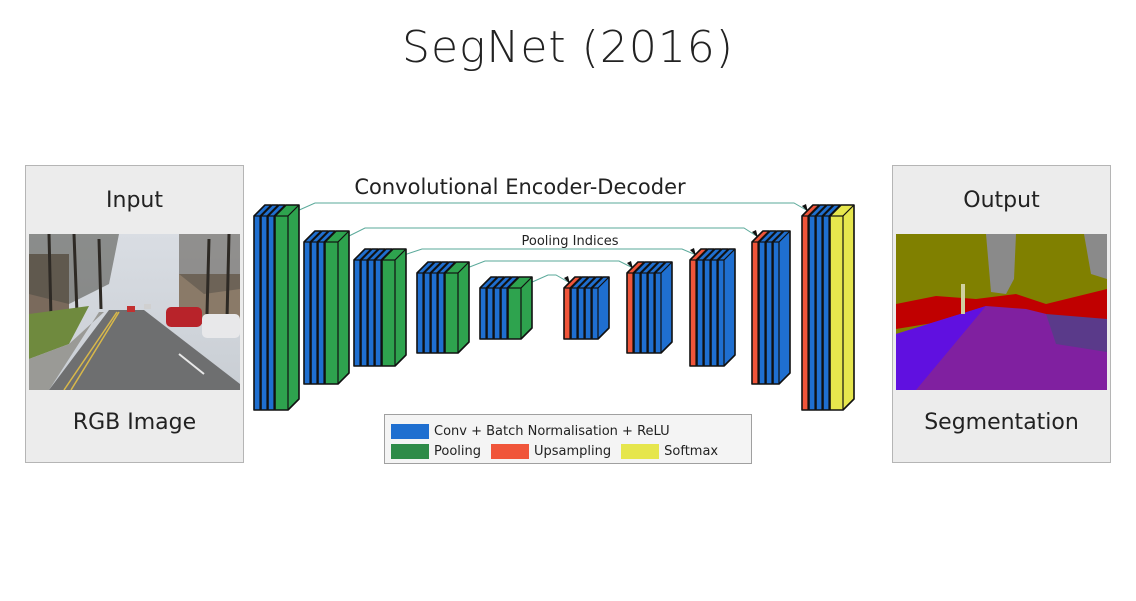 This screenshot has width=1136, height=601. What do you see at coordinates (568, 47) in the screenshot?
I see `slide-title: SegNet (2016)` at bounding box center [568, 47].